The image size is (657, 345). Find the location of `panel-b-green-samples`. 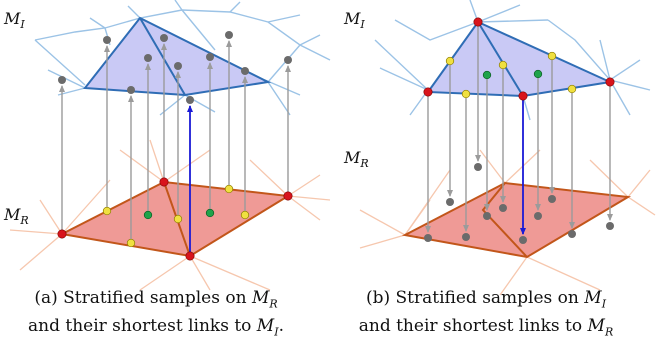

panel-b-green-samples is located at coordinates (512, 74).